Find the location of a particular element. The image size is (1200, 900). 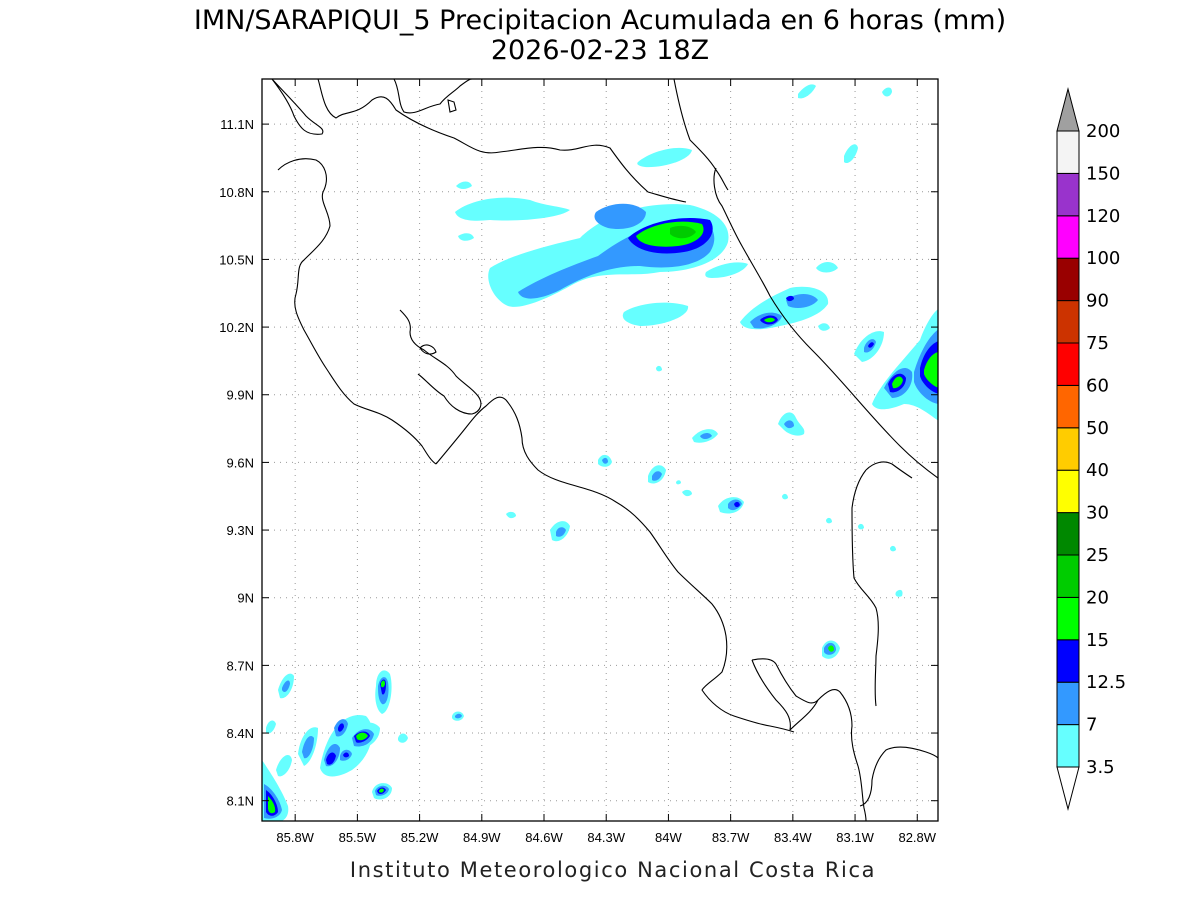

lon-tick-label: 85.5W is located at coordinates (358, 837).